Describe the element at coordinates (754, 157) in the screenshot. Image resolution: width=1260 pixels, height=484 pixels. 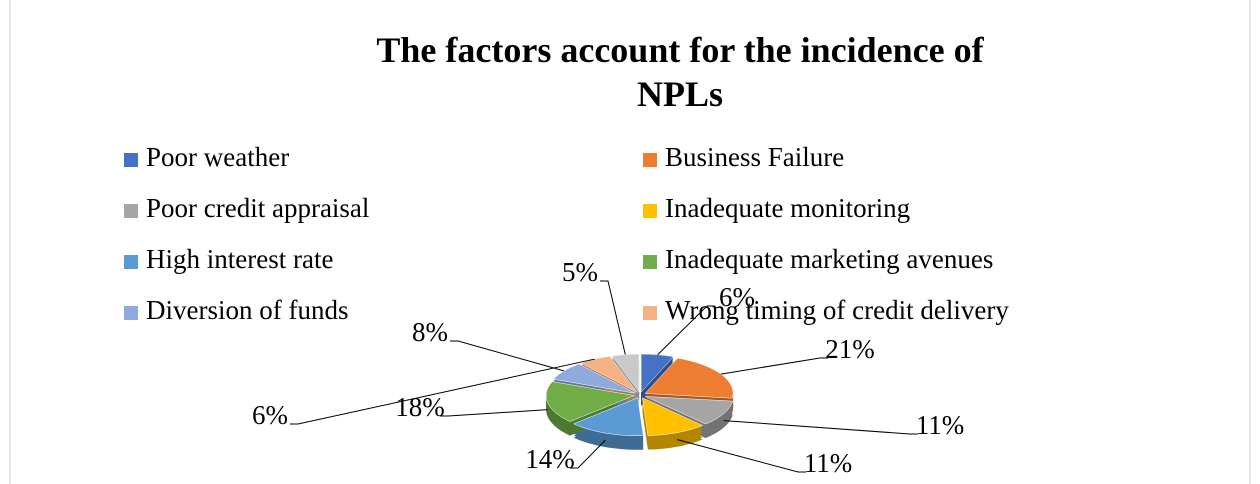
I see `legend-label: Business Failure` at that location.